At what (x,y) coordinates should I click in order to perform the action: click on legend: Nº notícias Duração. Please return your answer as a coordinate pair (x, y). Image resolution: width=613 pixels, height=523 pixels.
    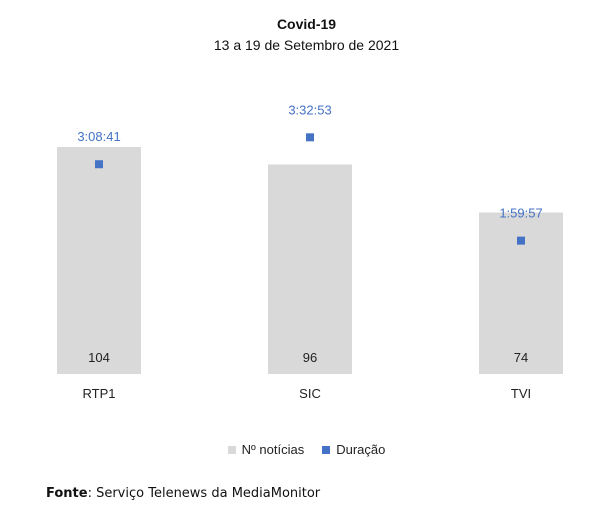
    Looking at the image, I should click on (306, 449).